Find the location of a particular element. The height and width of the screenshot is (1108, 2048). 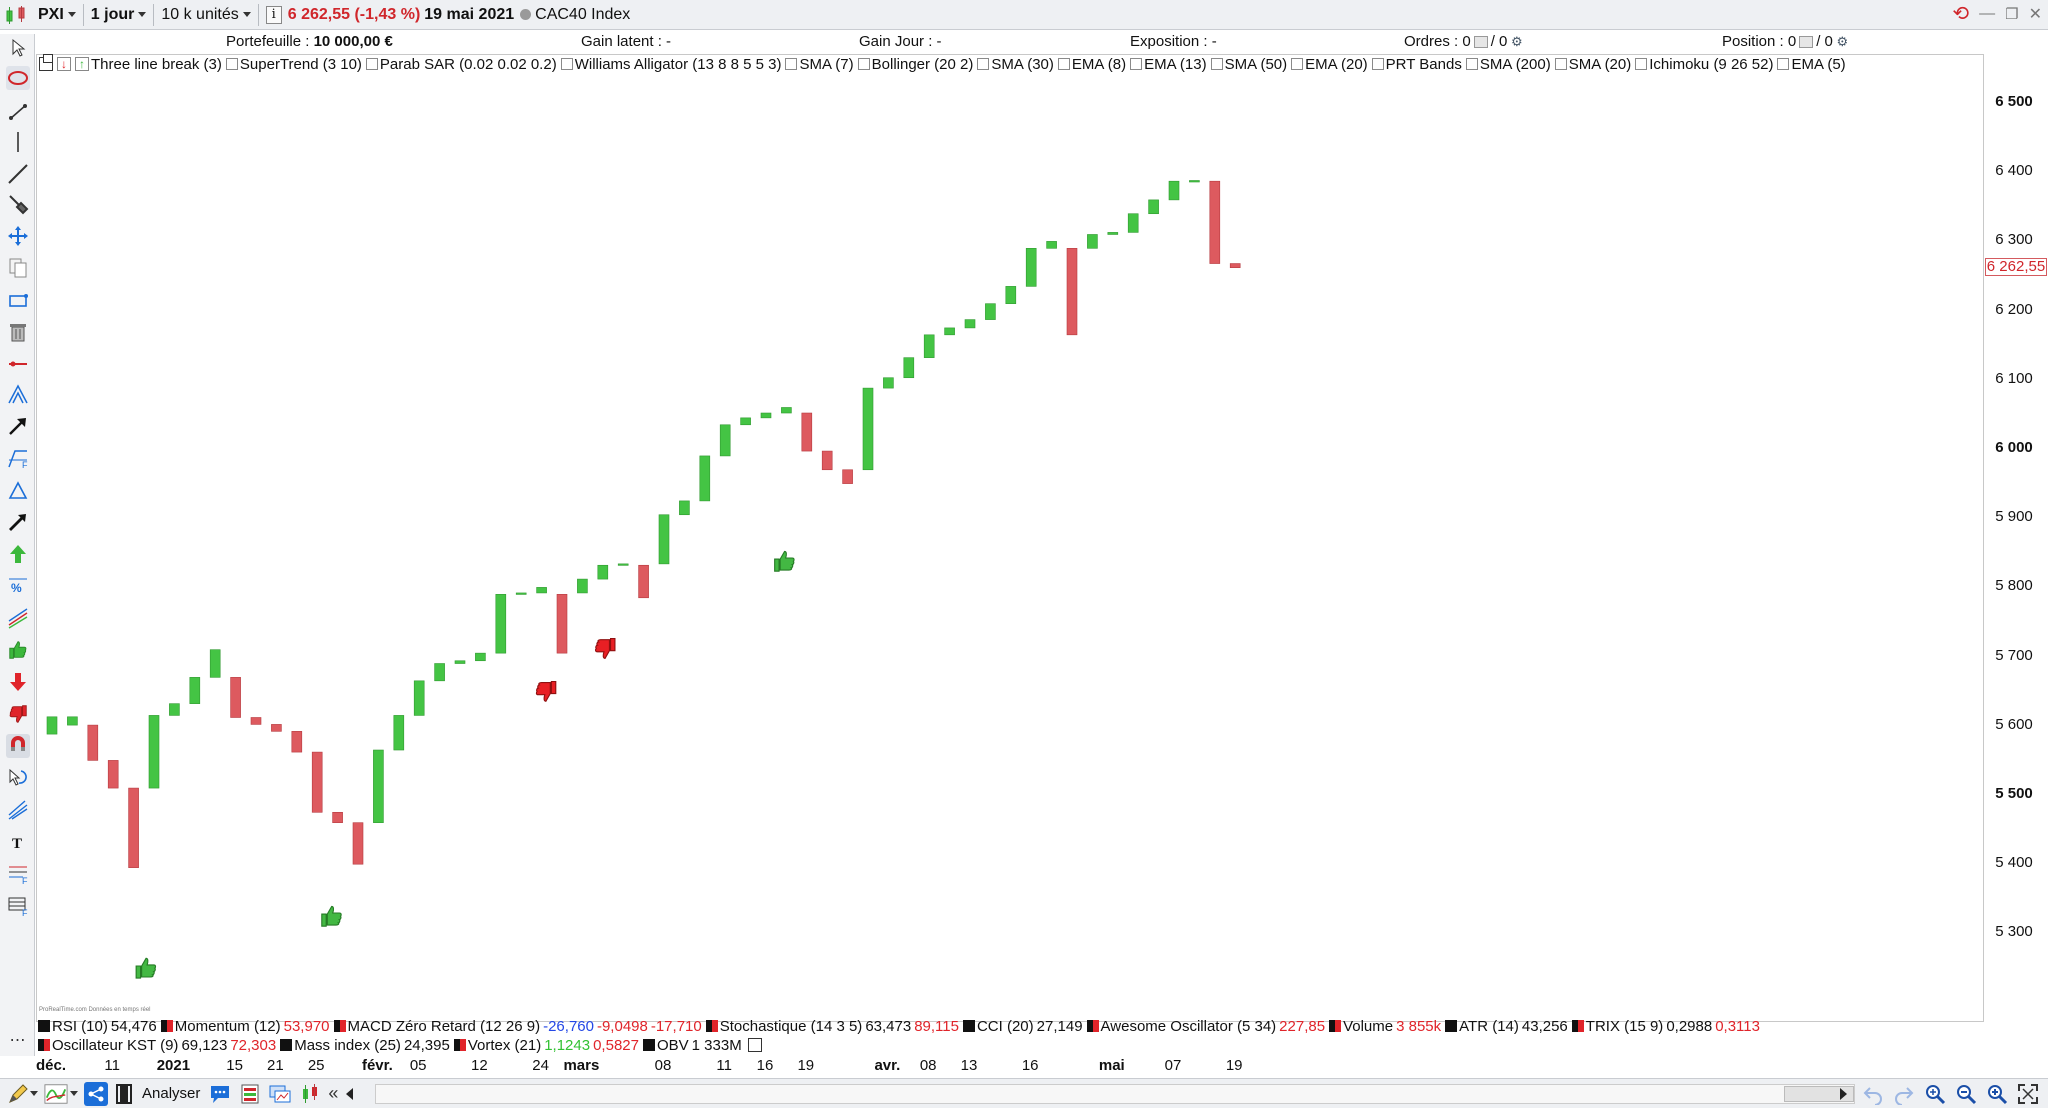

cursor-icon is located at coordinates (18, 48).